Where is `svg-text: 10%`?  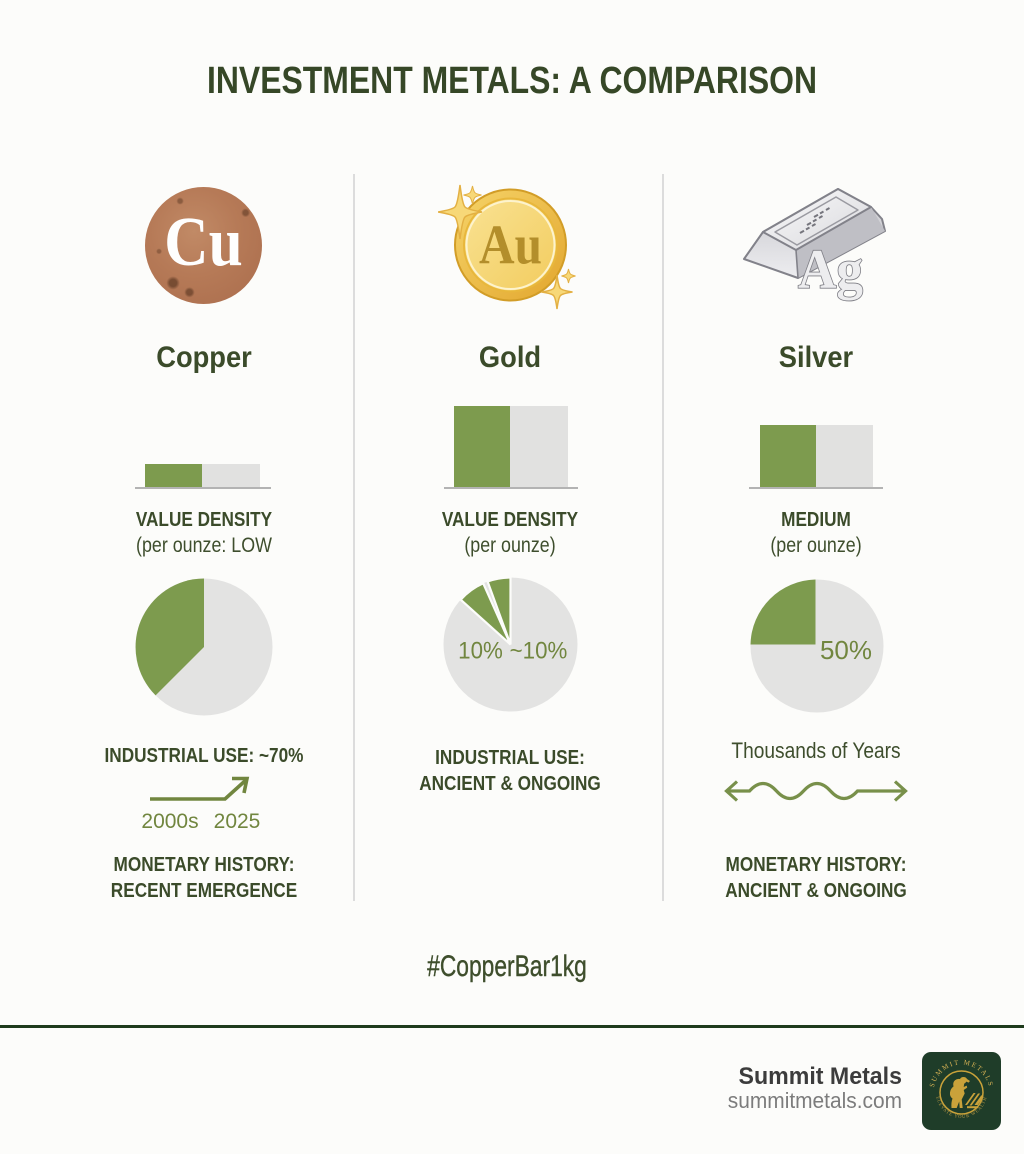 svg-text: 10% is located at coordinates (480, 650).